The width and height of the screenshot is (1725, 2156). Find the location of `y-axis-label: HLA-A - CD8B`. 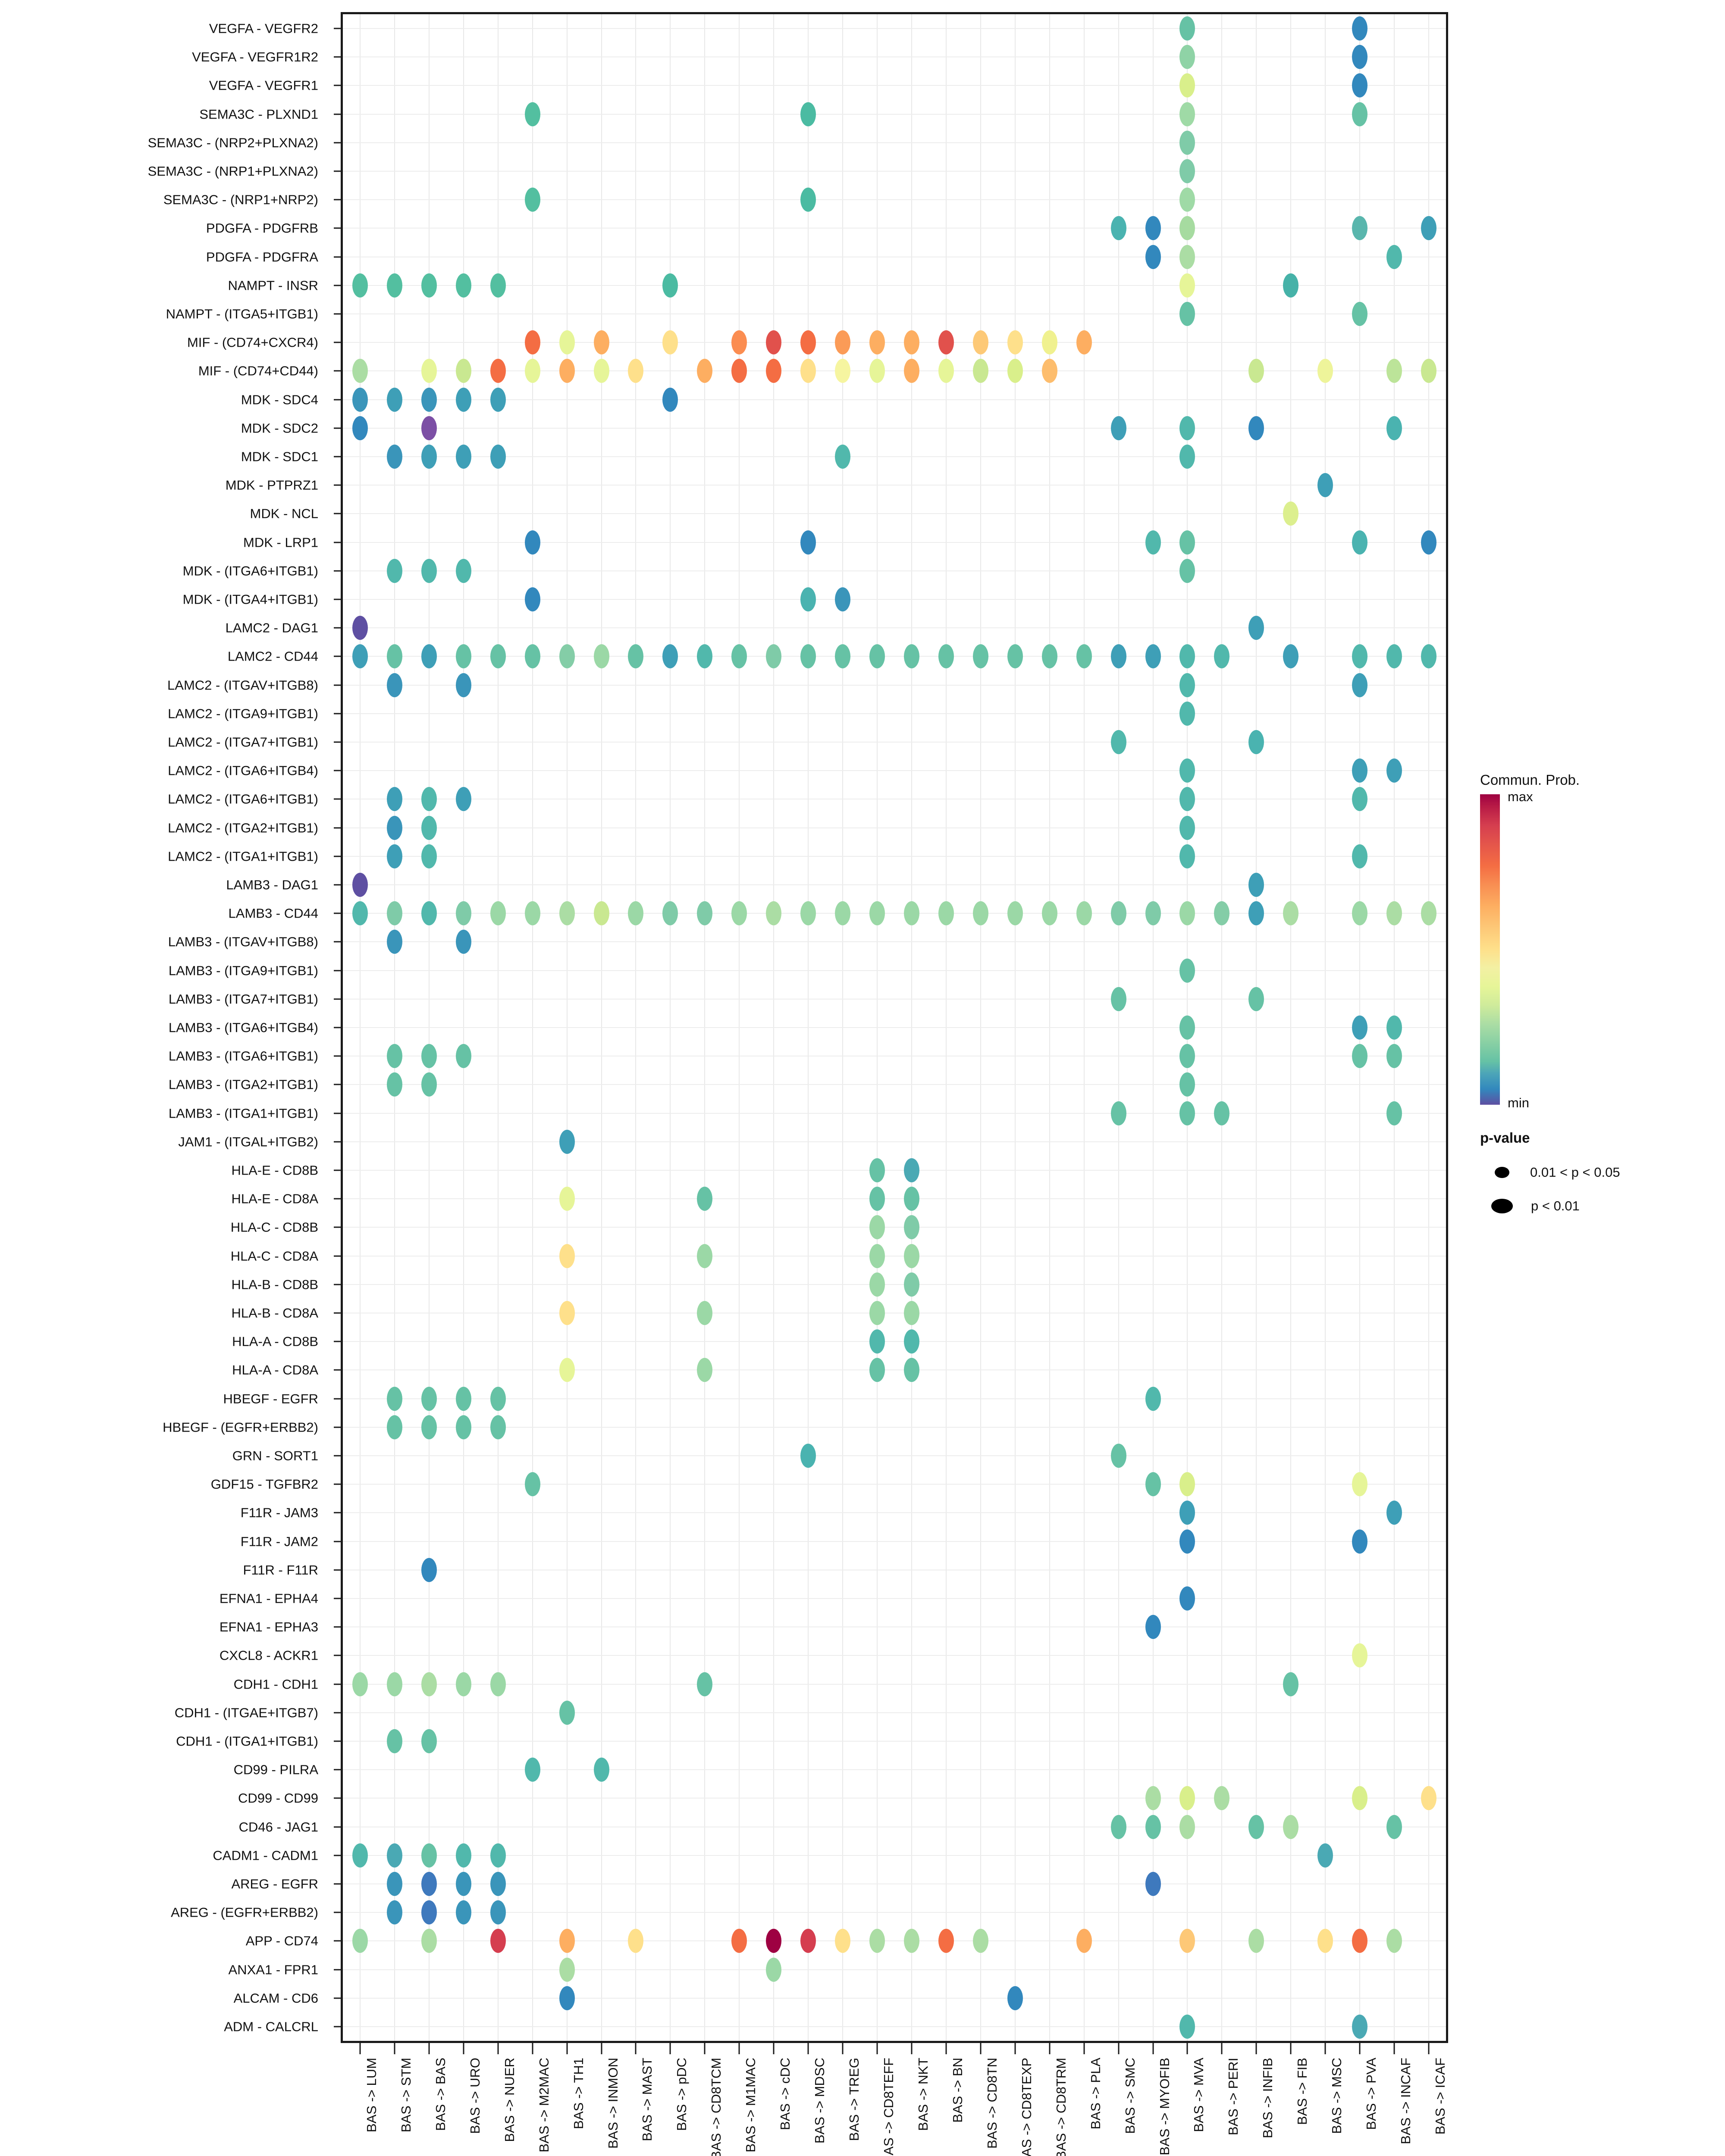

y-axis-label: HLA-A - CD8B is located at coordinates (275, 1341).